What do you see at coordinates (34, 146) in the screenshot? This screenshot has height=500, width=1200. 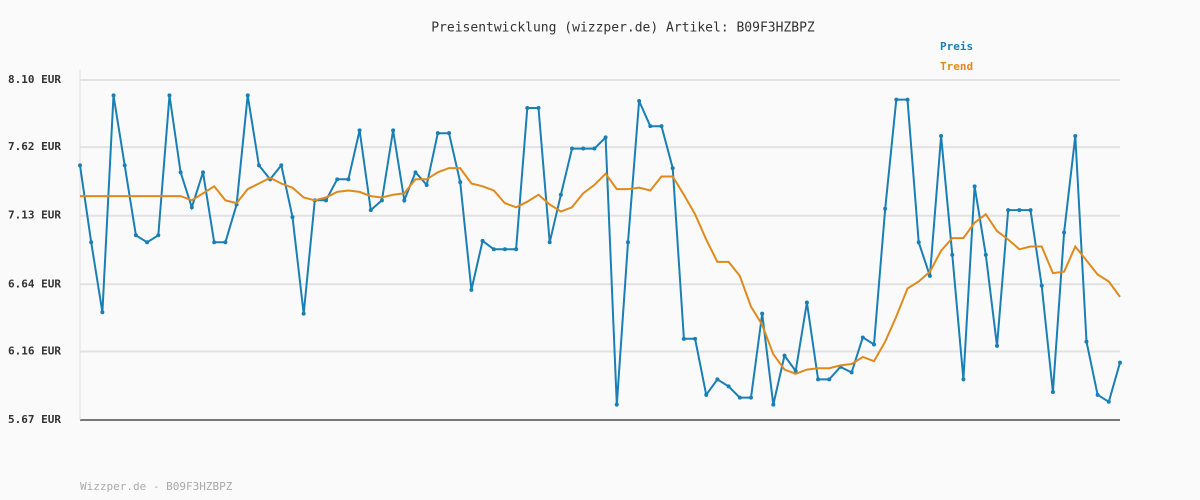 I see `y-tick-label: 7.62 EUR` at bounding box center [34, 146].